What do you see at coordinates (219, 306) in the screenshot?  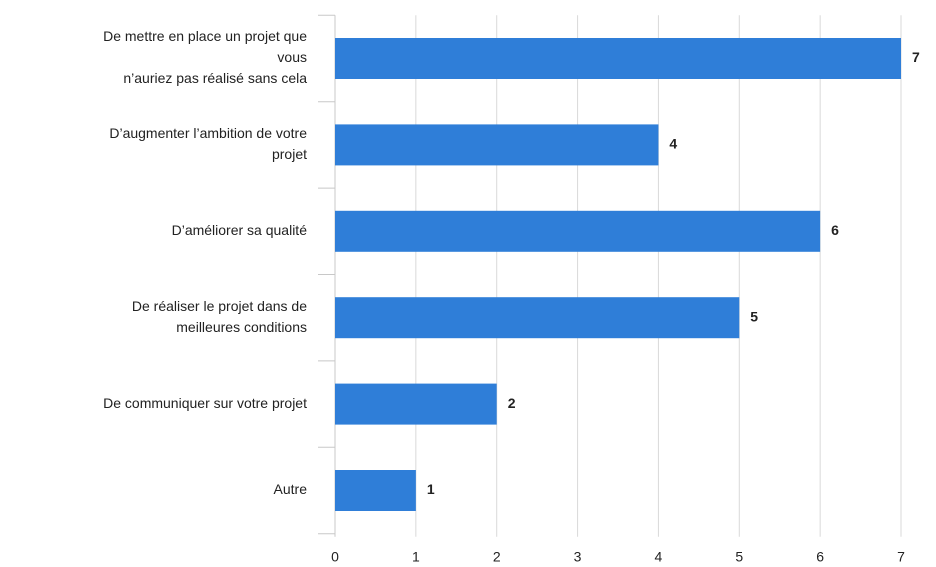 I see `y-tick-label: De réaliser le projet dans de` at bounding box center [219, 306].